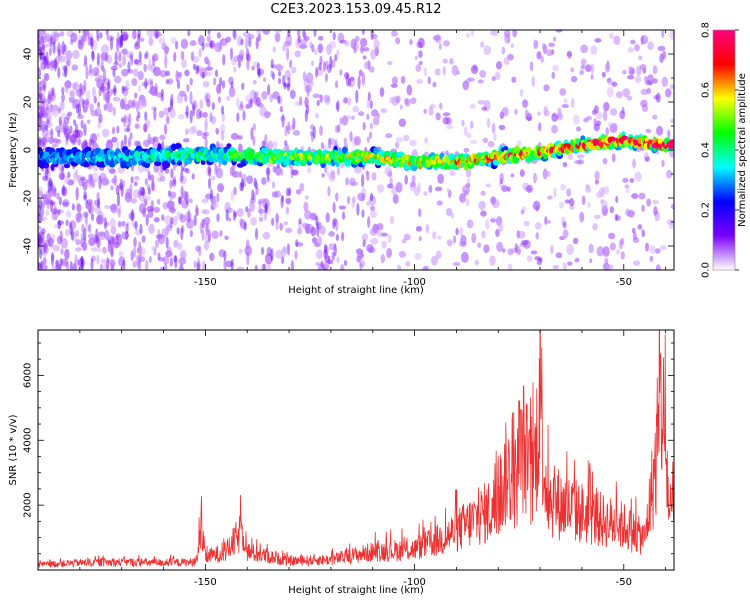 This screenshot has width=750, height=600. I want to click on heatmap-x-axis-label: Height of straight line (km), so click(356, 290).